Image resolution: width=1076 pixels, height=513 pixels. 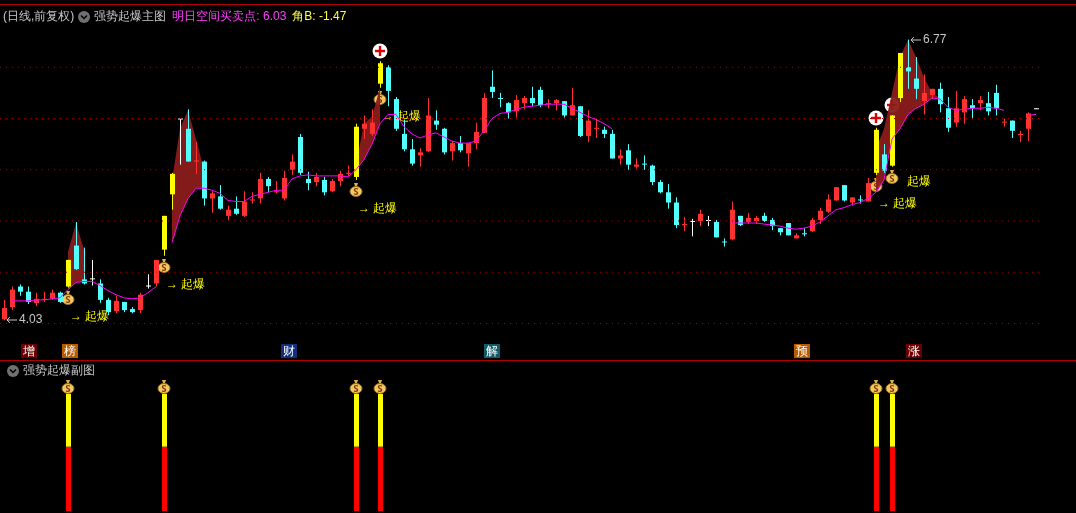 What do you see at coordinates (31, 319) in the screenshot?
I see `annotation: 4.03` at bounding box center [31, 319].